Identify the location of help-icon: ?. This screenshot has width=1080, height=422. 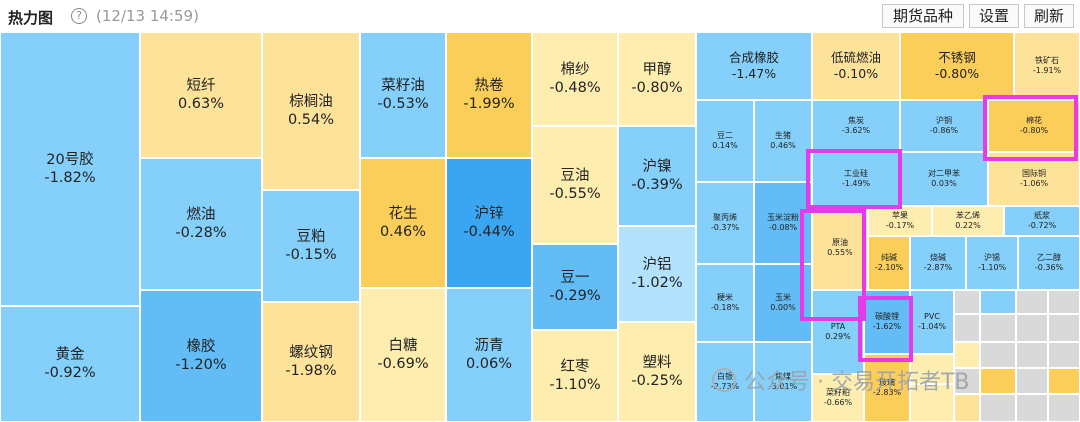
(79, 16).